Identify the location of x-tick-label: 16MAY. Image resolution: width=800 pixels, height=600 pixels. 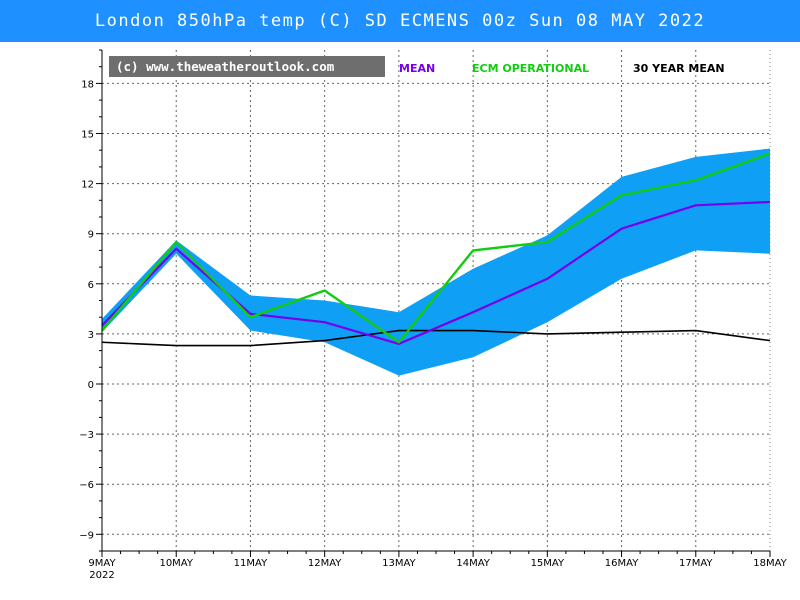
(622, 563).